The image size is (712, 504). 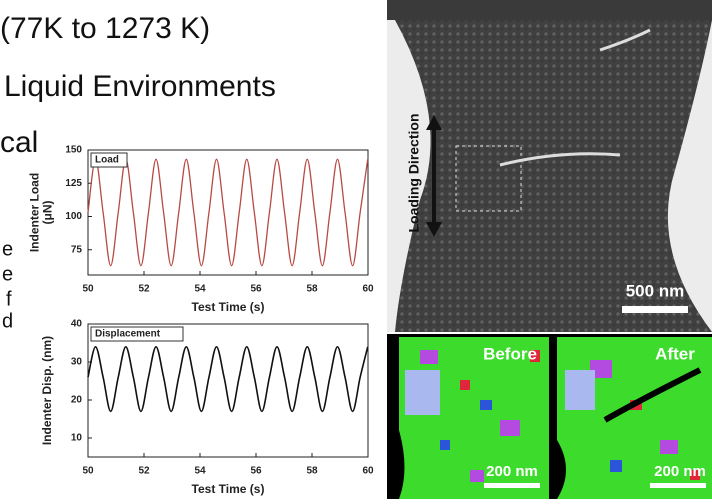 What do you see at coordinates (9, 299) in the screenshot?
I see `slide-text: f` at bounding box center [9, 299].